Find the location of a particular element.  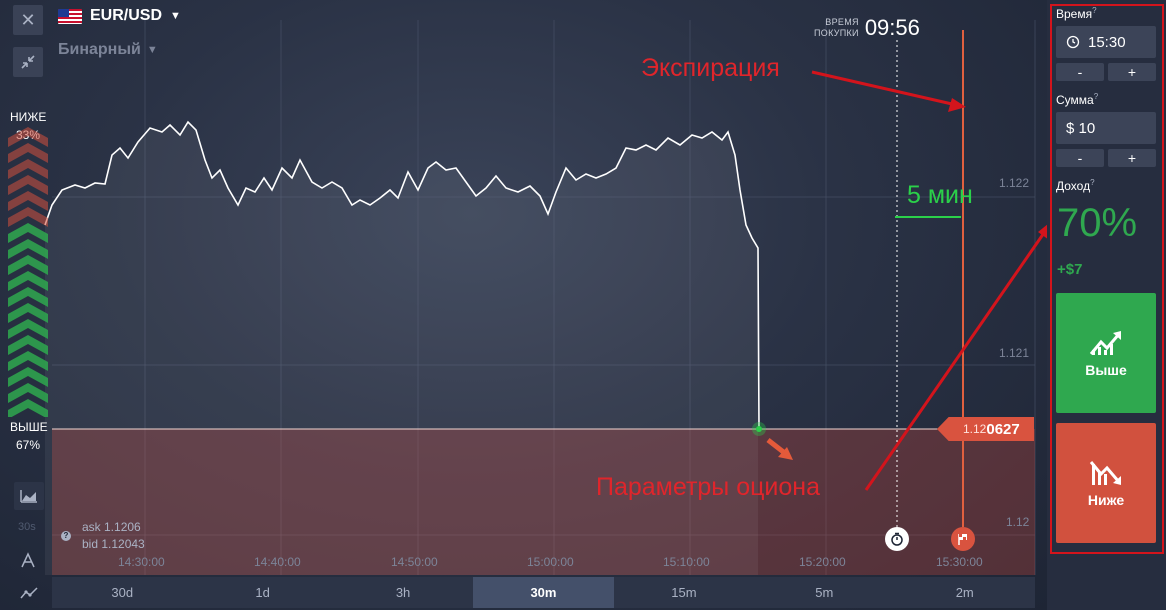

asset-name: EUR/USD is located at coordinates (126, 15).